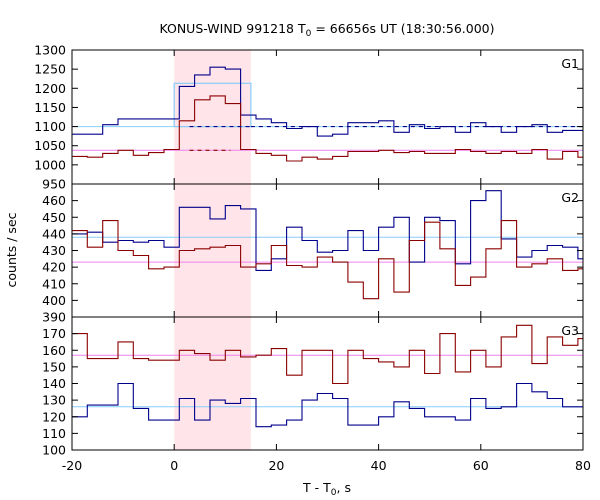 This screenshot has height=500, width=600. What do you see at coordinates (50, 69) in the screenshot?
I see `y-tick-label: 1250` at bounding box center [50, 69].